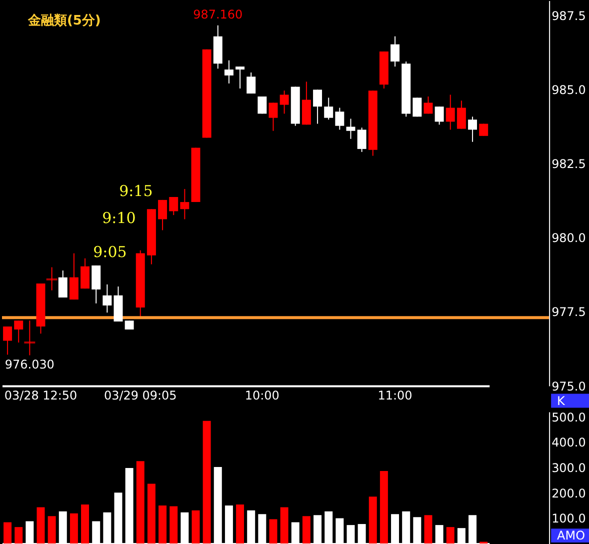 This screenshot has height=544, width=589. I want to click on y-tick-label: 100.0, so click(569, 519).